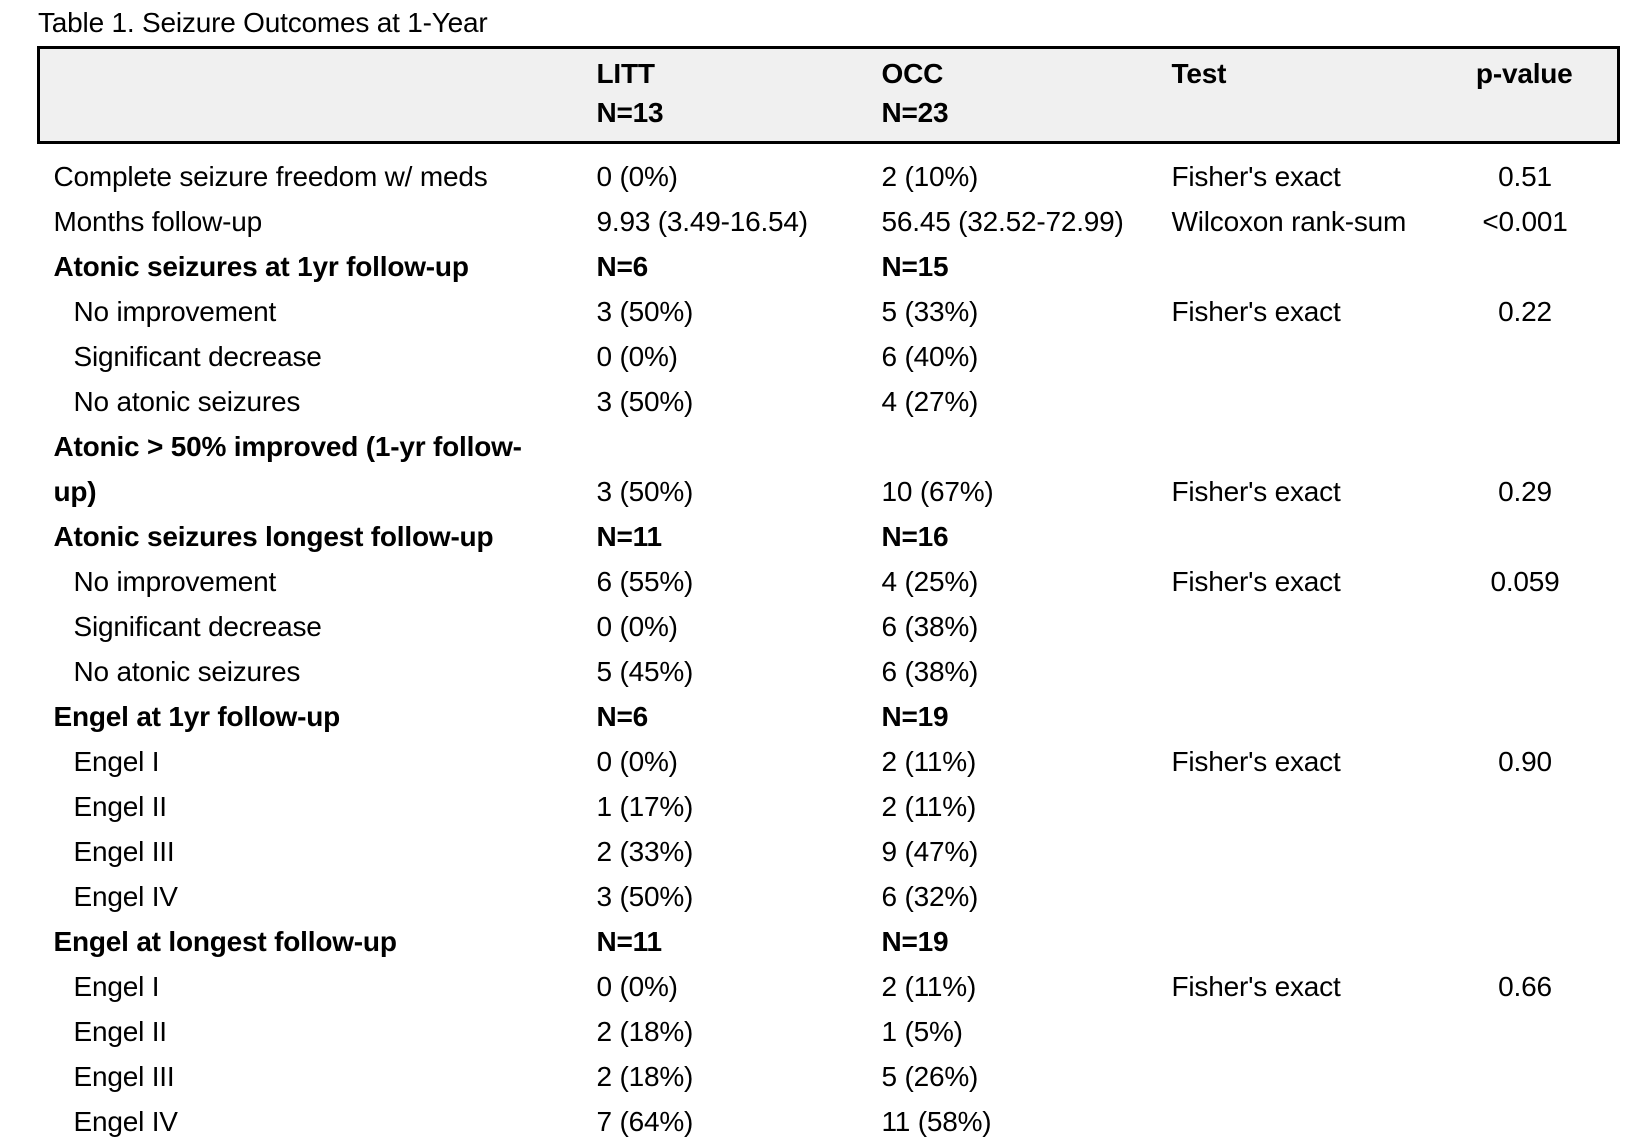  What do you see at coordinates (1289, 221) in the screenshot?
I see `cell-test: Wilcoxon rank-sum` at bounding box center [1289, 221].